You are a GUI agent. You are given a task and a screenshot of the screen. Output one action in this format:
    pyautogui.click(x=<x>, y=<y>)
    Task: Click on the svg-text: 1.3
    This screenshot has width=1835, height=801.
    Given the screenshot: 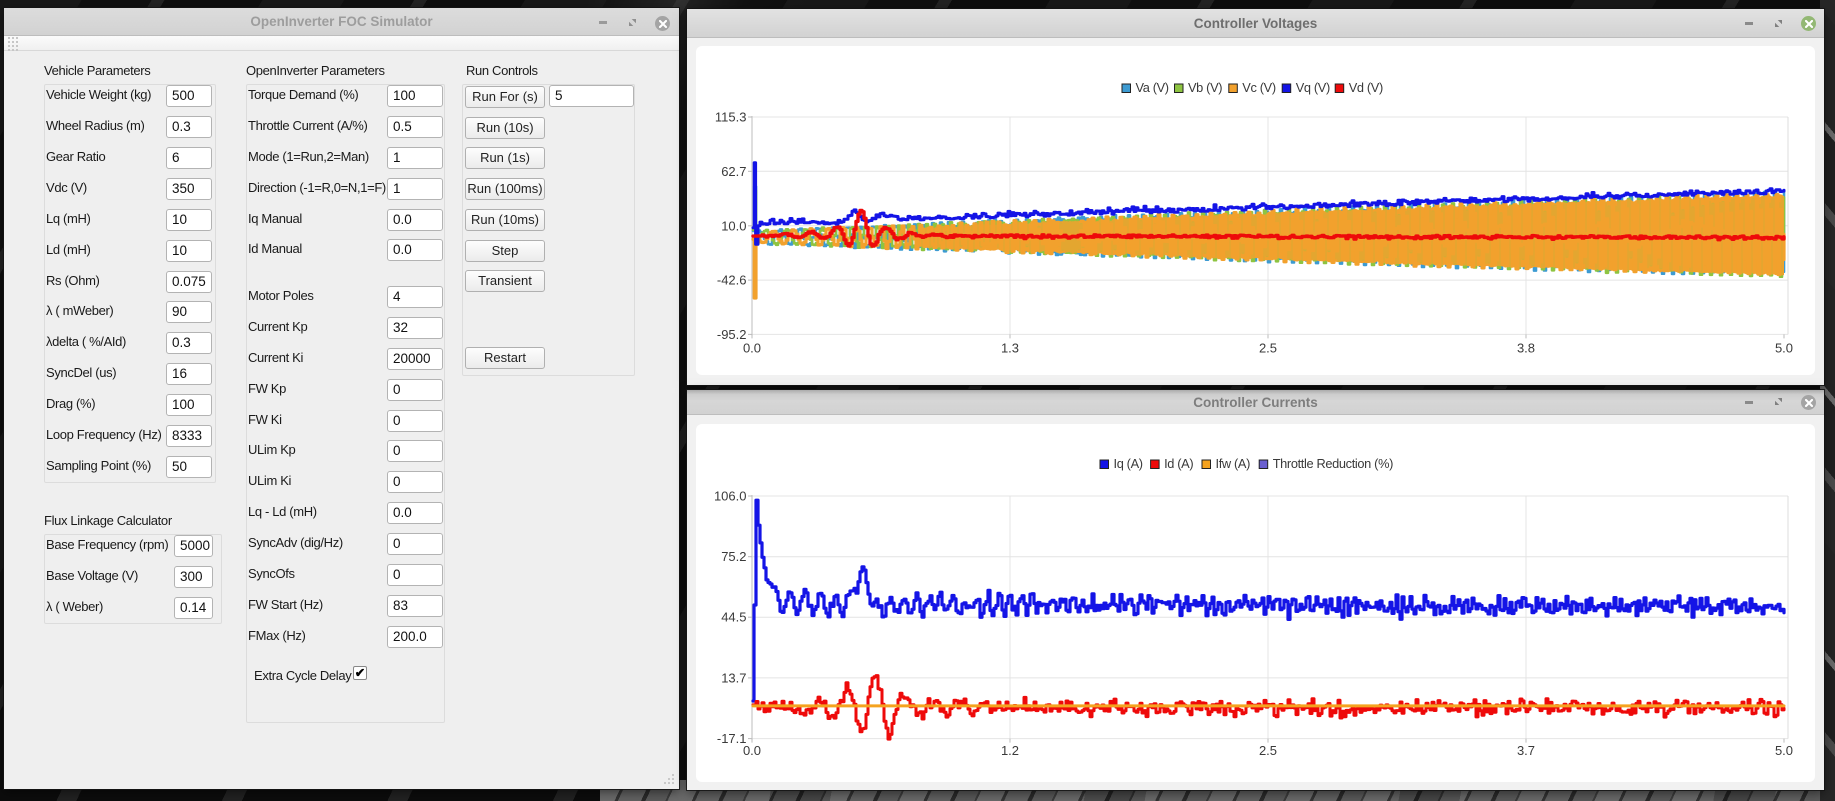 What is the action you would take?
    pyautogui.click(x=1010, y=348)
    